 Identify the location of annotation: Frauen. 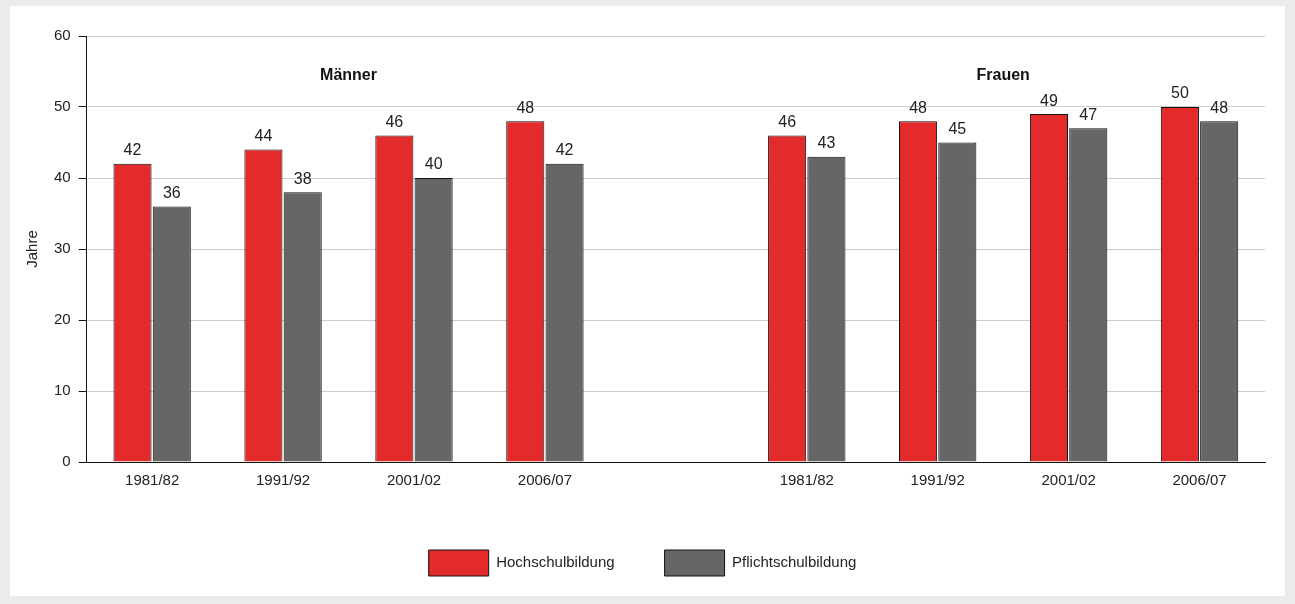
(1003, 75).